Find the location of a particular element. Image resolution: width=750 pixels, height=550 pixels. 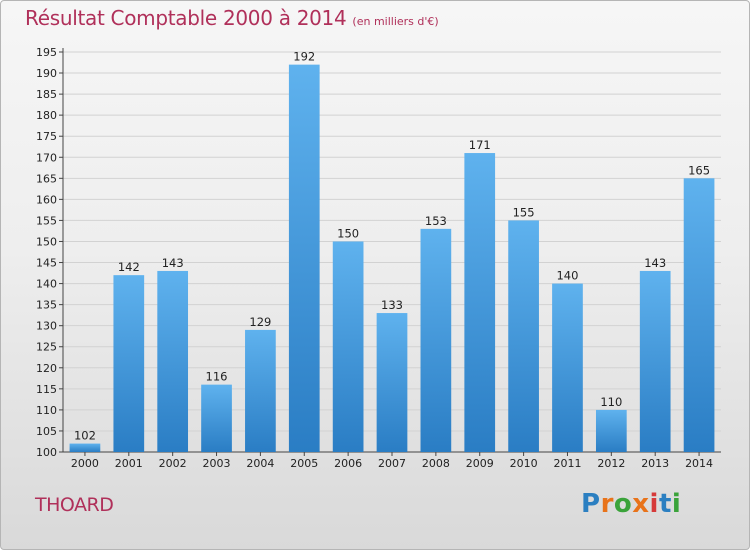

x-tick-label: 2009 is located at coordinates (480, 463).